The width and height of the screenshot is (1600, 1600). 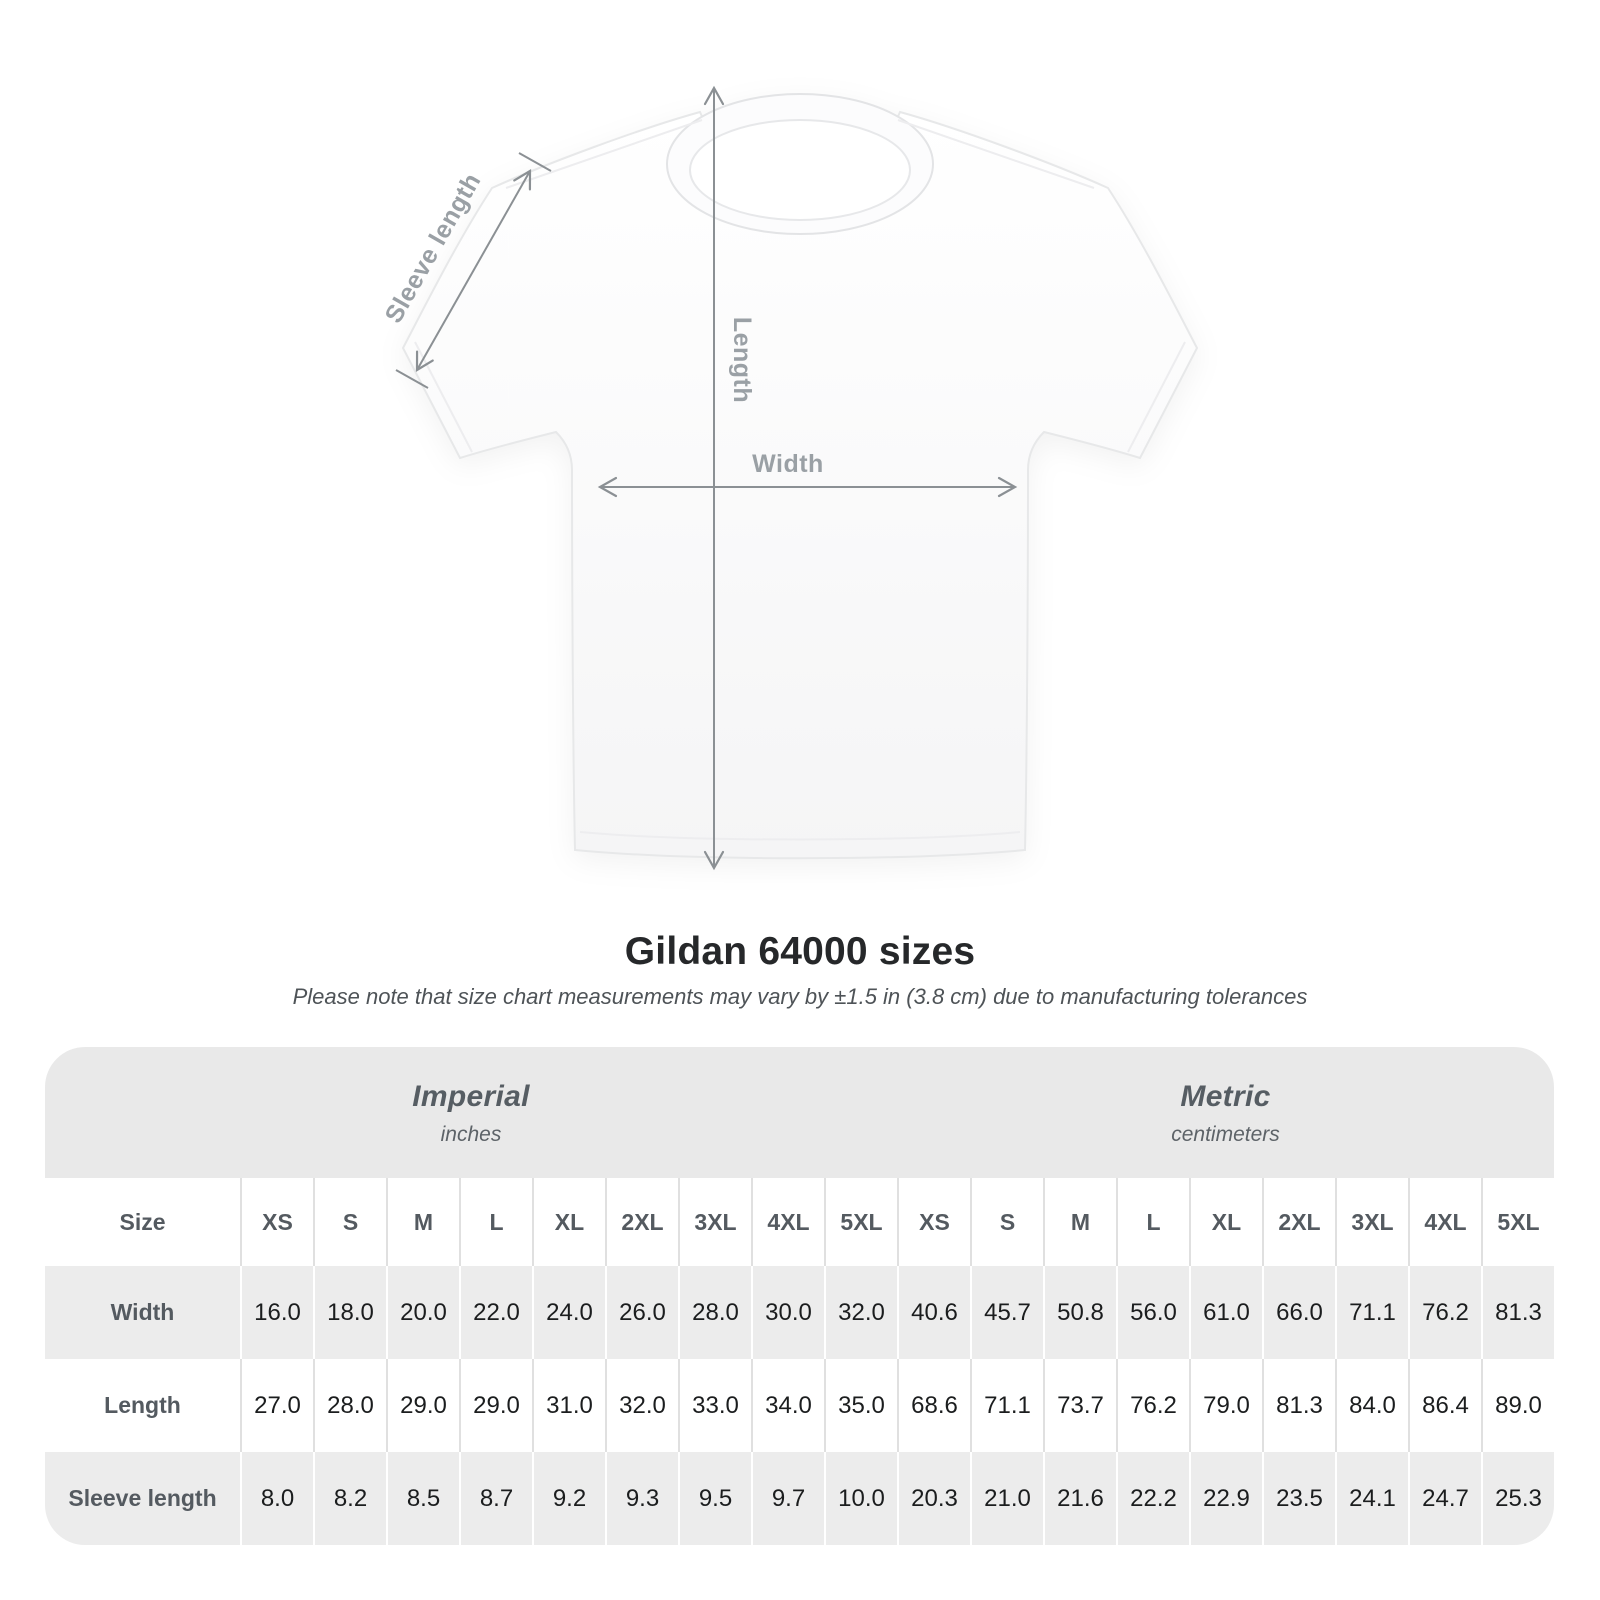 What do you see at coordinates (422, 1312) in the screenshot?
I see `value-cell: 20.0` at bounding box center [422, 1312].